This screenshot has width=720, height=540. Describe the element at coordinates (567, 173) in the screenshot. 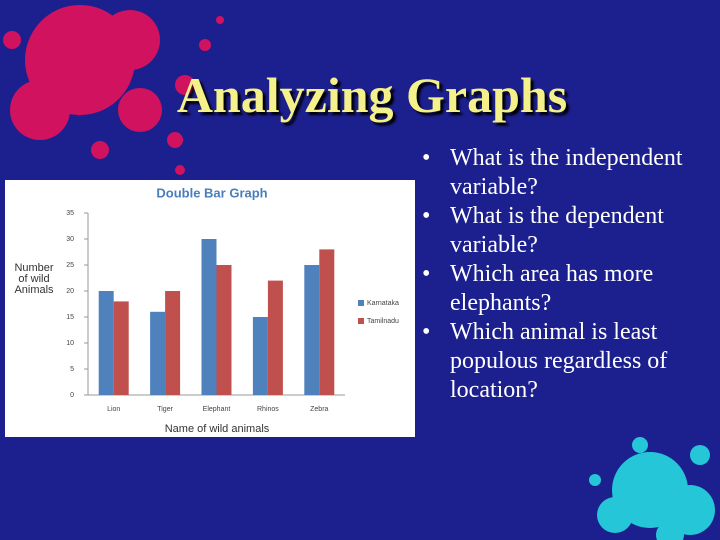

I see `bullet: What is the independent variable?` at that location.